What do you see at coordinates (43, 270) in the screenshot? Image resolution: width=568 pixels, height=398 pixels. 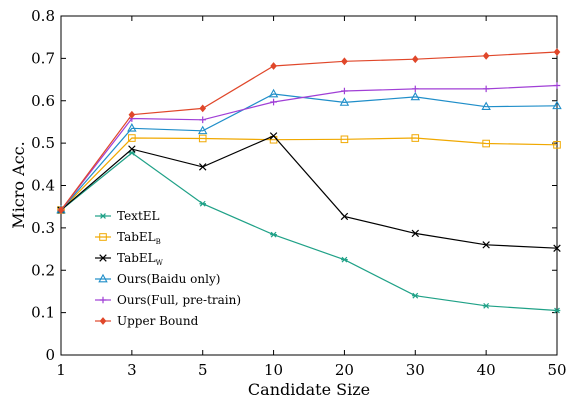 I see `y-tick-label: 0.2` at bounding box center [43, 270].